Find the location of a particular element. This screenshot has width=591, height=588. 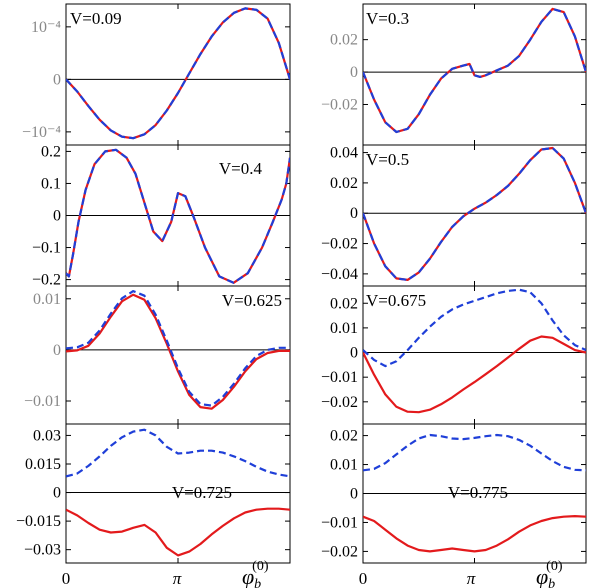

y-tick-label: 10⁻⁴ is located at coordinates (46, 27).